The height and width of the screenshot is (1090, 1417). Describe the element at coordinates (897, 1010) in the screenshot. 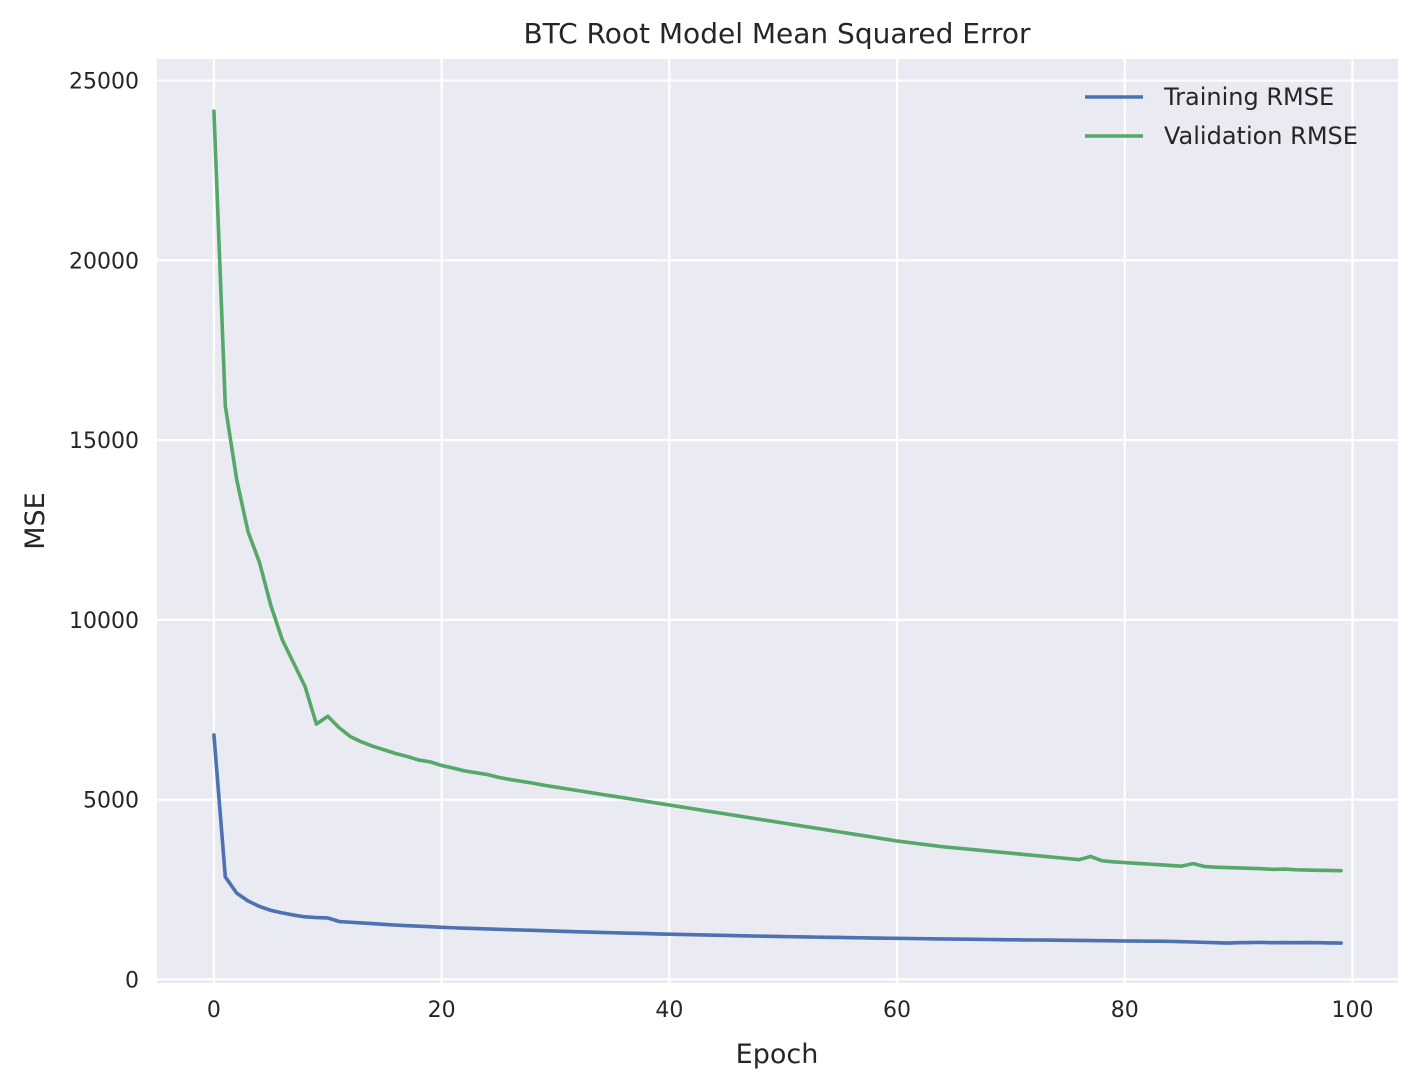

I see `x-tick-label: 60` at that location.